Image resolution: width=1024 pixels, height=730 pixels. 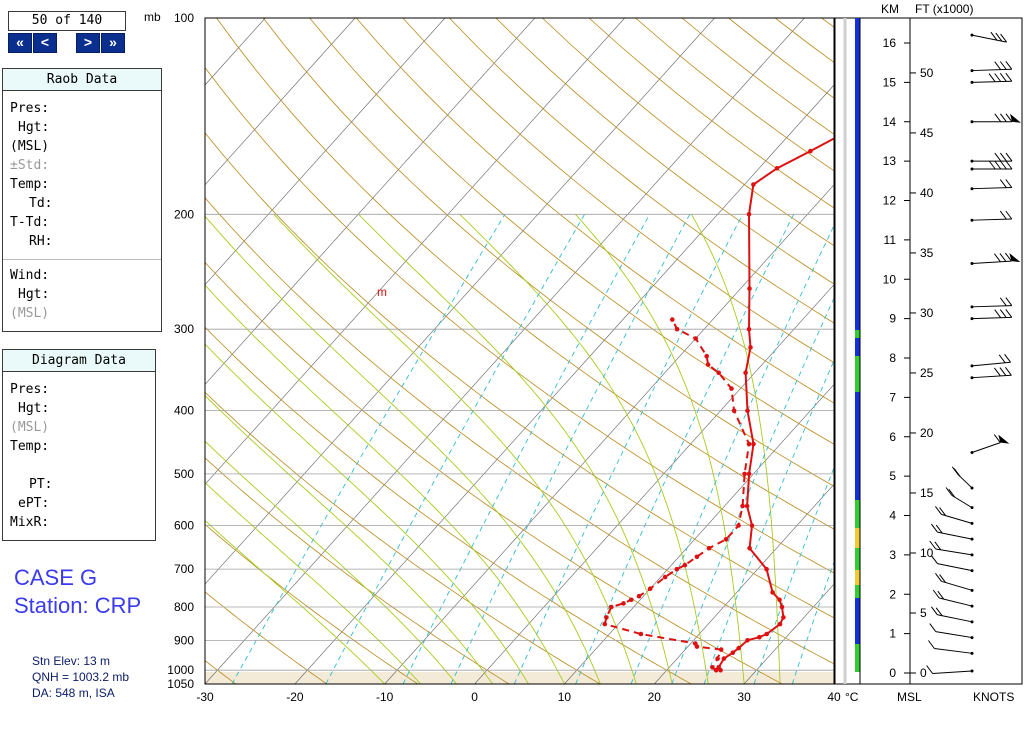 I want to click on diag-temp-label: Temp:, so click(x=30, y=446).